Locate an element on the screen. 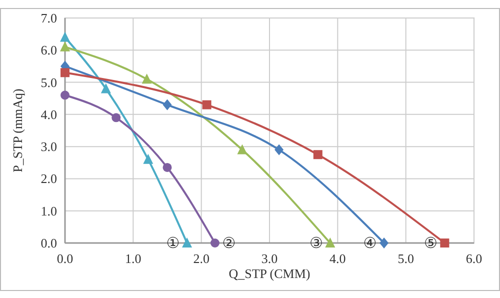 This screenshot has height=298, width=500. y-axis-title: P_STP (mmAq) is located at coordinates (17, 130).